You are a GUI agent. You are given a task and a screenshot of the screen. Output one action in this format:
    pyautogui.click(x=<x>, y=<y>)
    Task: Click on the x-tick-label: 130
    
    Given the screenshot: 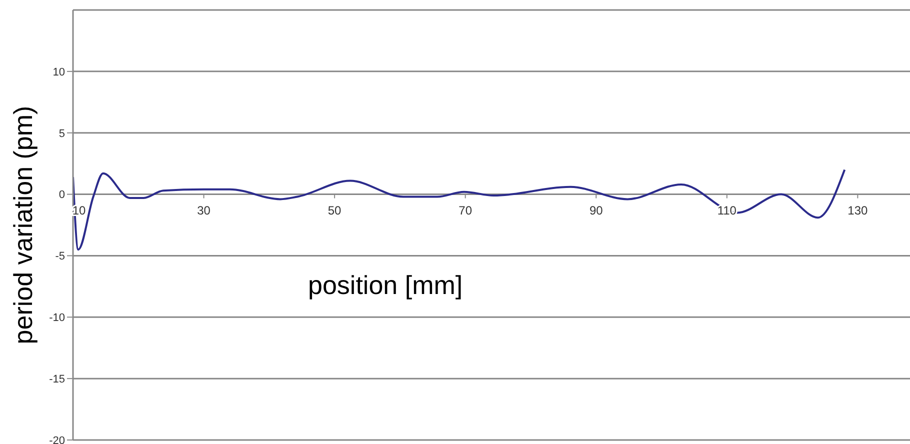 What is the action you would take?
    pyautogui.click(x=858, y=210)
    